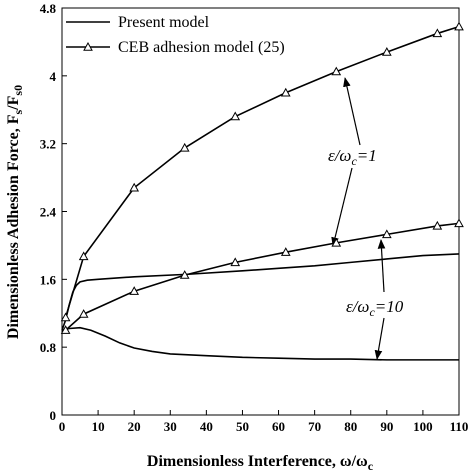 Image resolution: width=474 pixels, height=474 pixels. Describe the element at coordinates (350, 426) in the screenshot. I see `x-tick-label: 80` at that location.